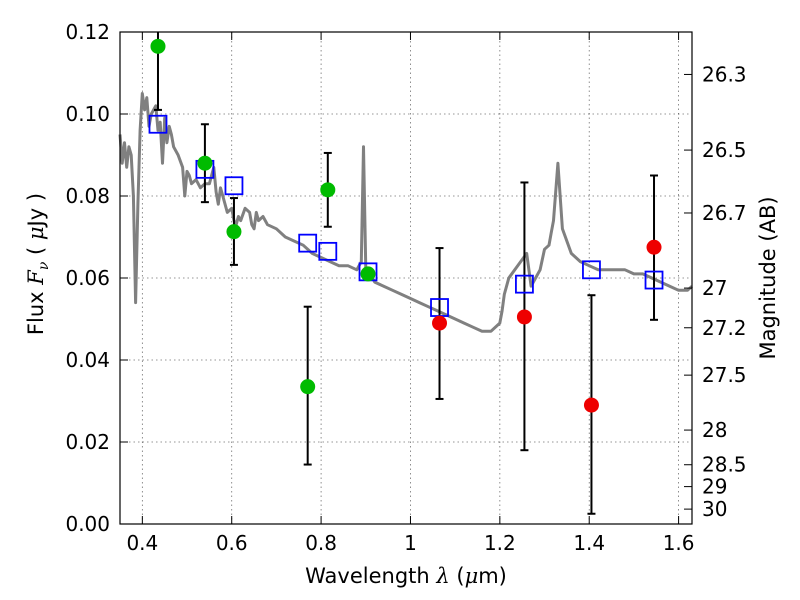 This screenshot has height=600, width=800. Describe the element at coordinates (370, 576) in the screenshot. I see `x-axis-title-text: Wavelength` at that location.